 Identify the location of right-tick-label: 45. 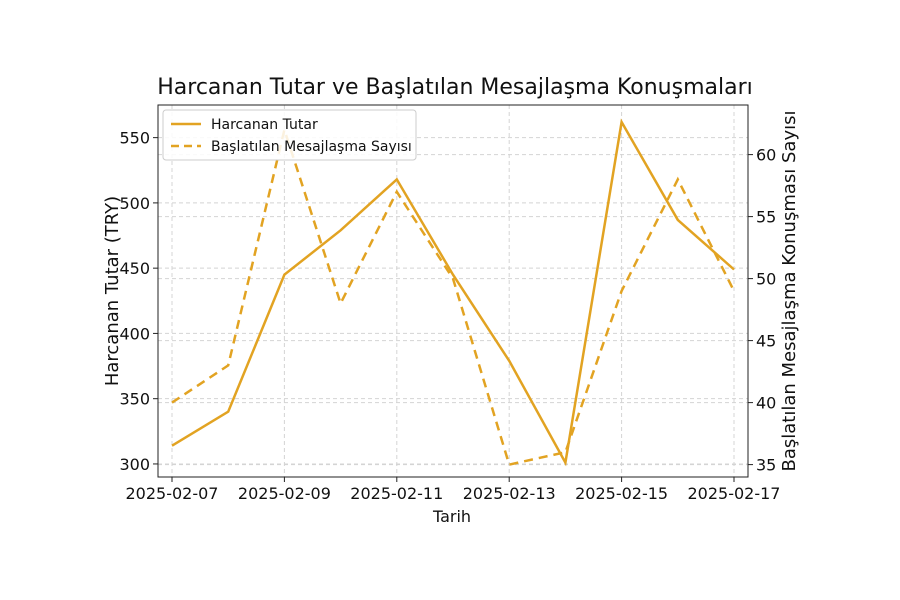
(766, 341).